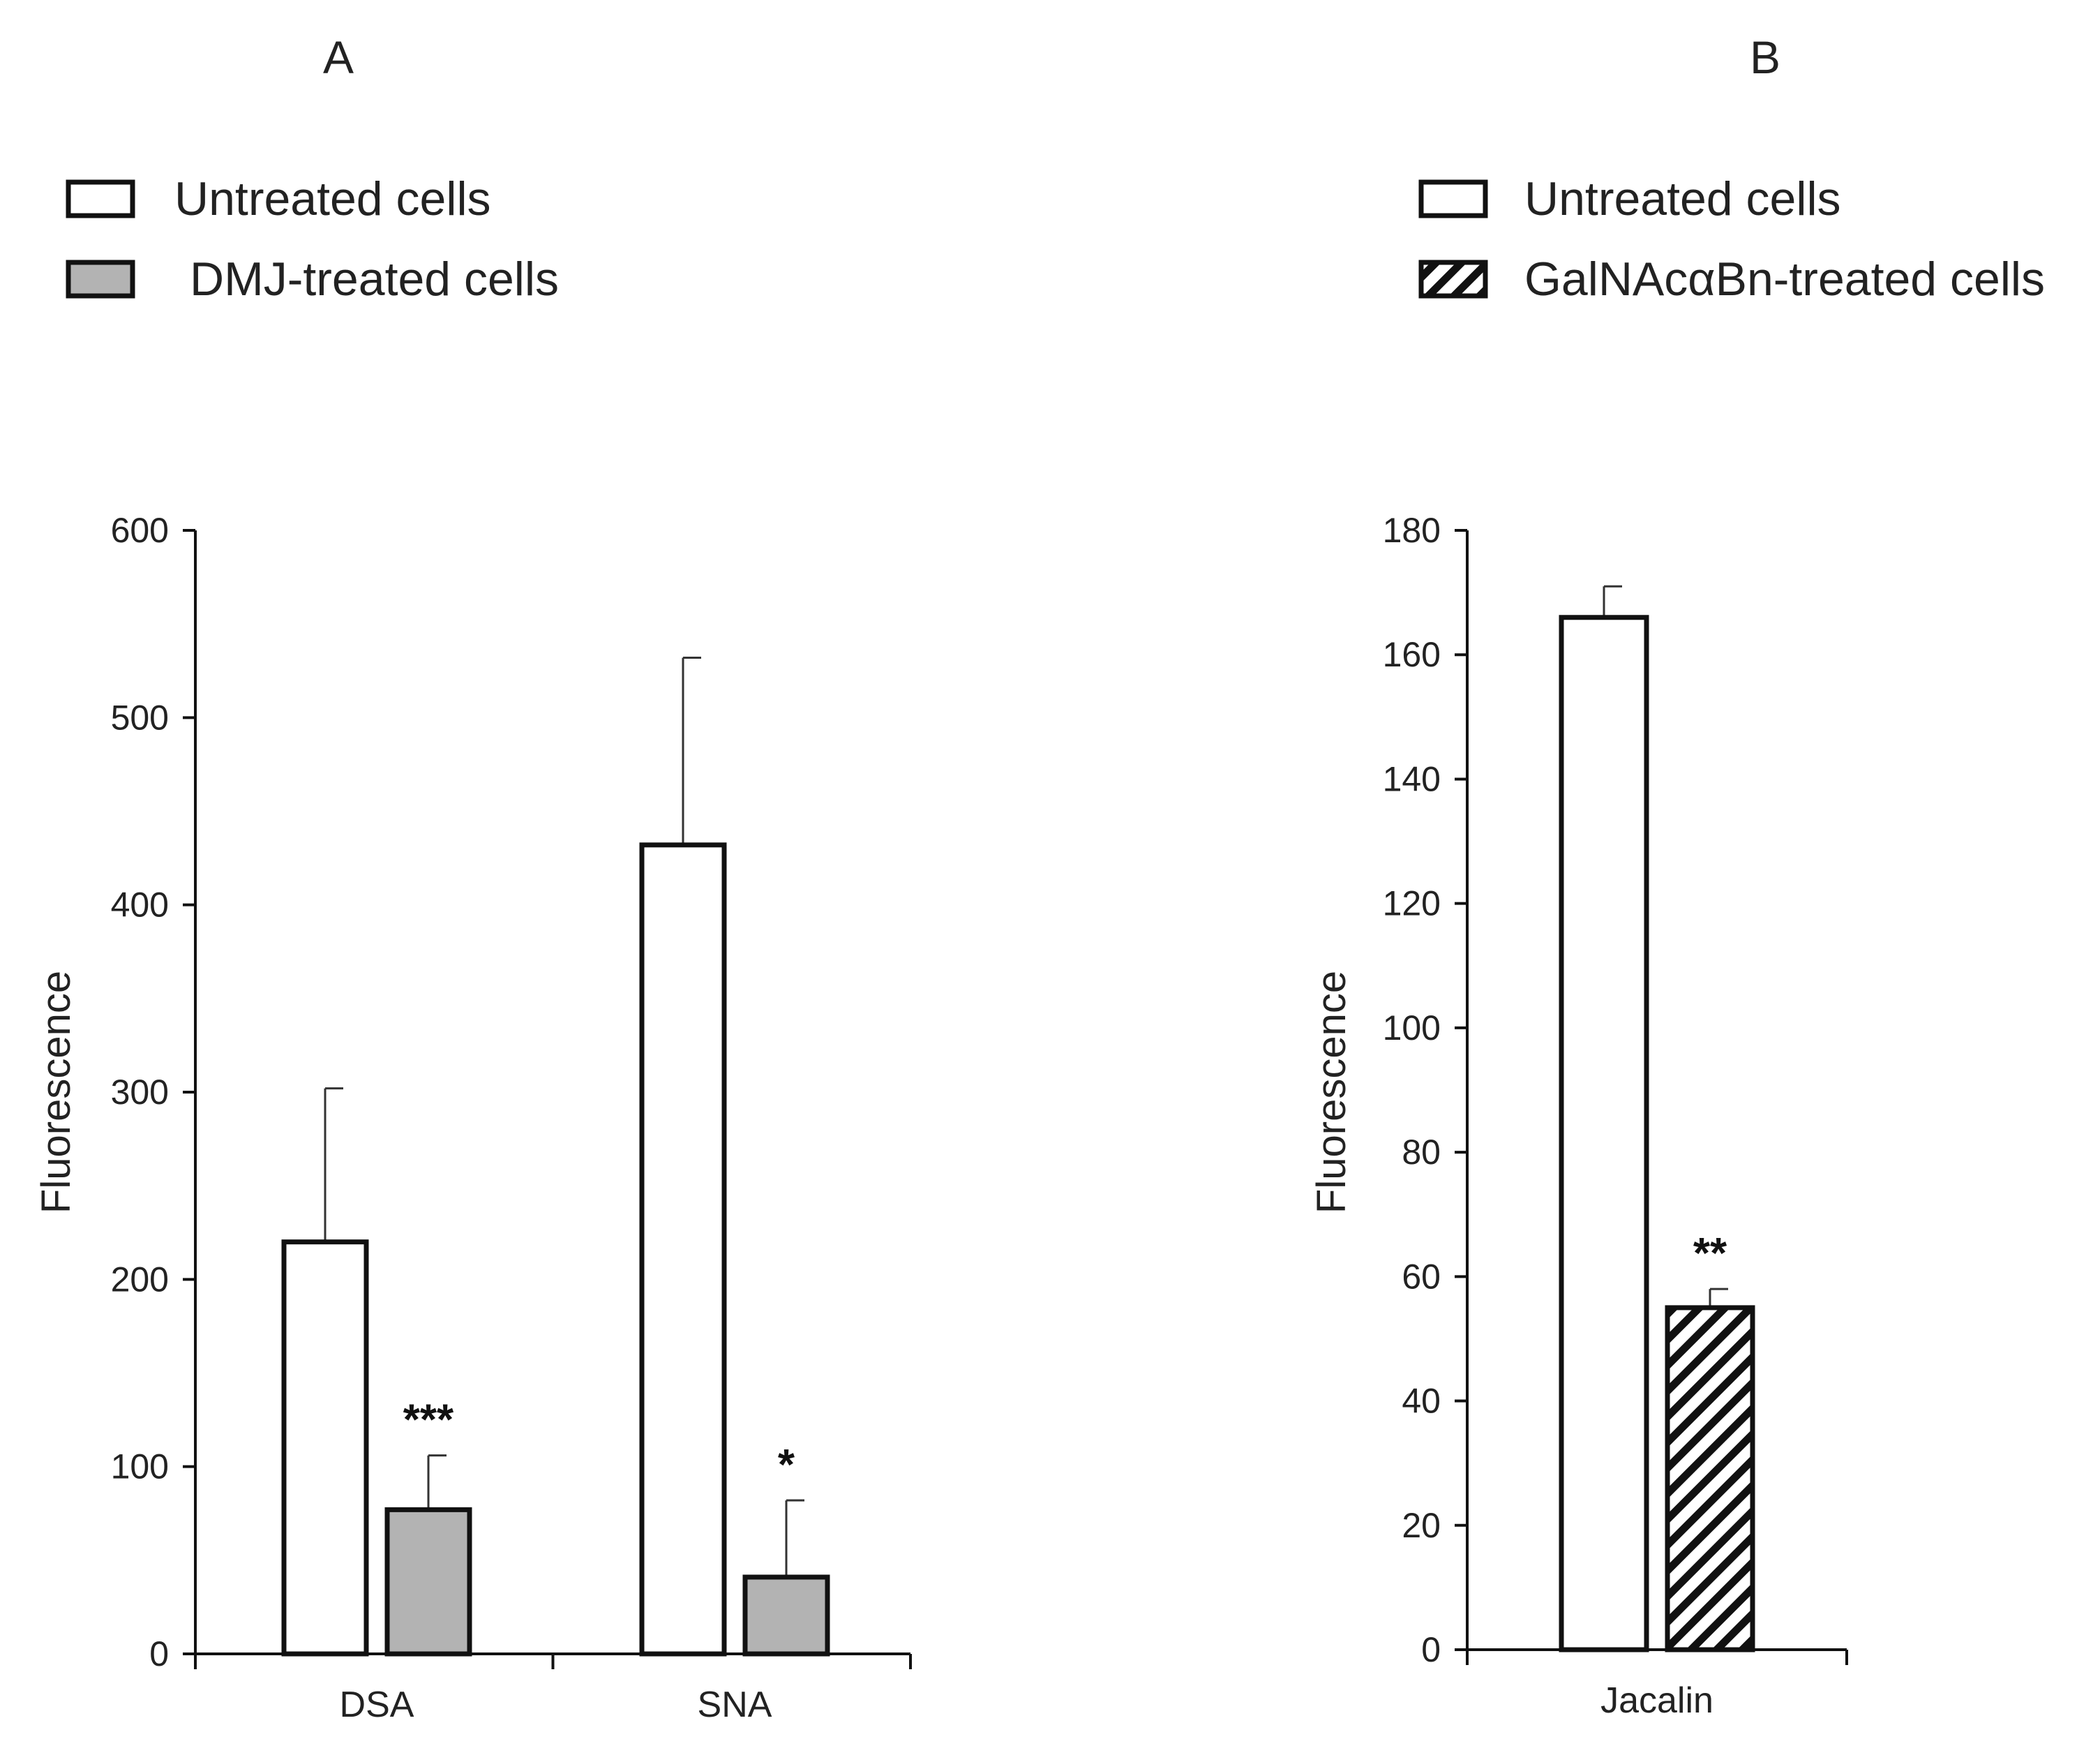 This screenshot has width=2100, height=1746. I want to click on y-tick-label: 400, so click(140, 905).